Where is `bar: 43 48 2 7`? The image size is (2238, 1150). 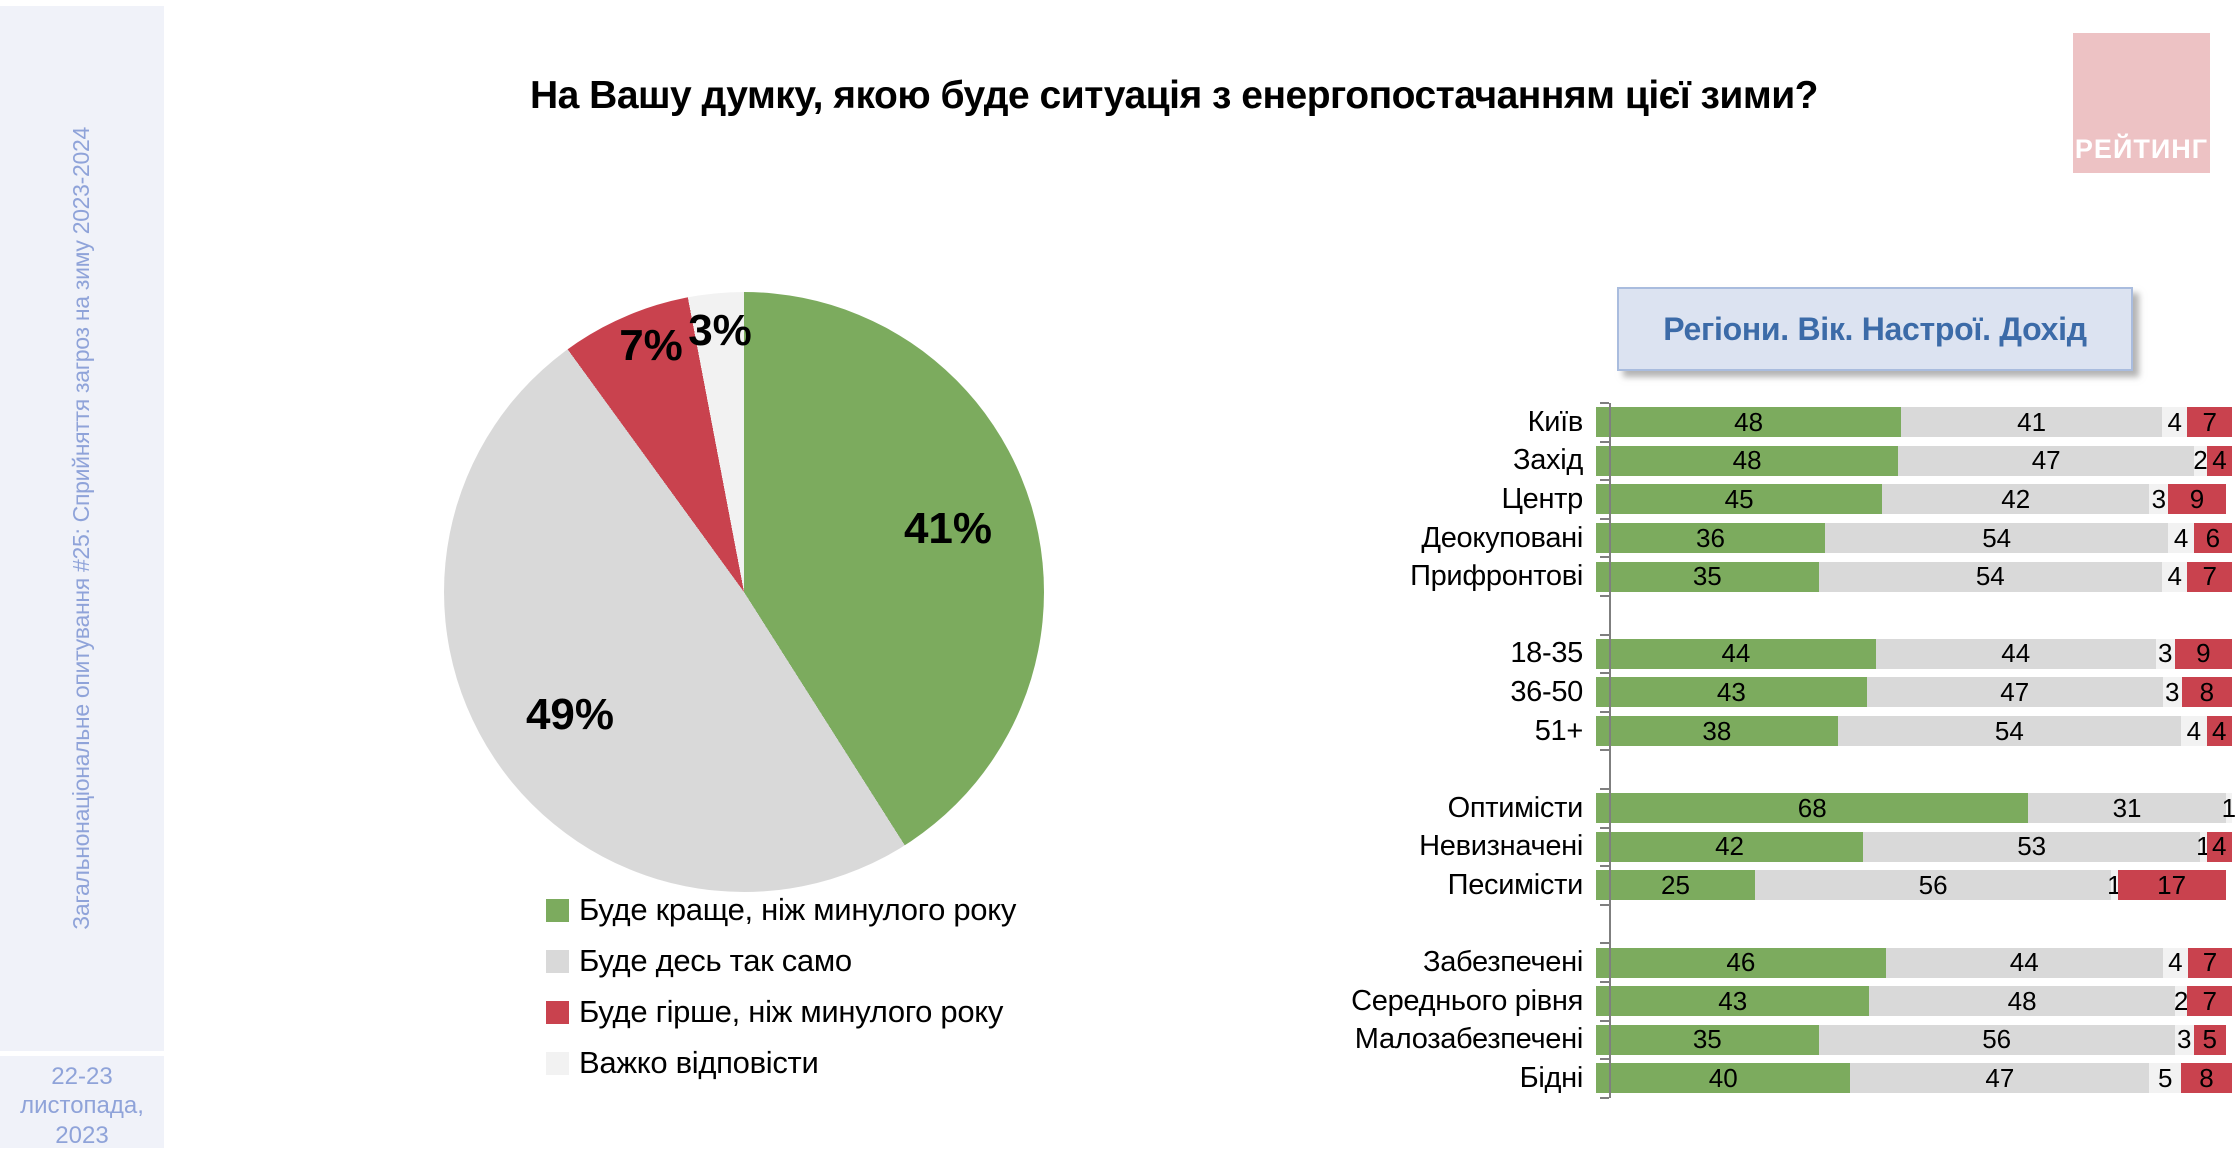
bar: 43 48 2 7 is located at coordinates (1914, 1001).